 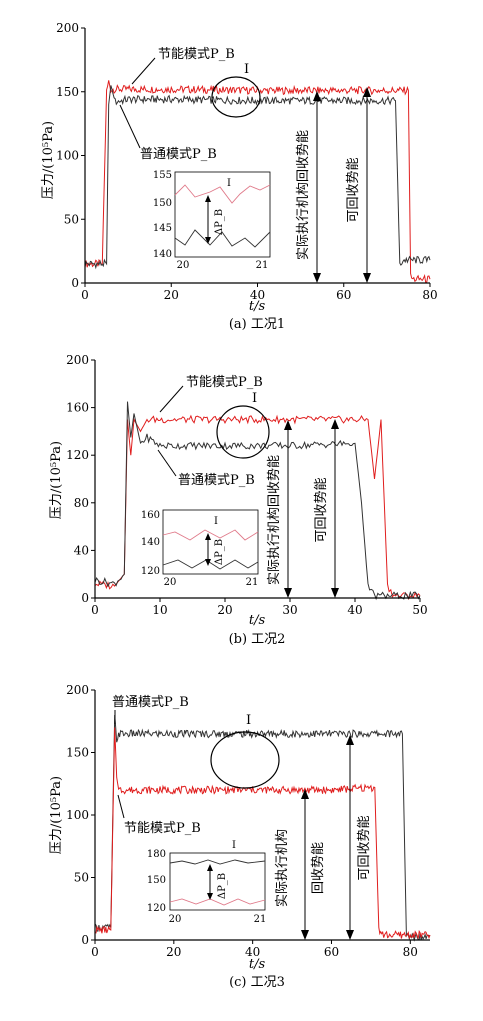 I want to click on caption: (c) 工况3, so click(x=257, y=982).